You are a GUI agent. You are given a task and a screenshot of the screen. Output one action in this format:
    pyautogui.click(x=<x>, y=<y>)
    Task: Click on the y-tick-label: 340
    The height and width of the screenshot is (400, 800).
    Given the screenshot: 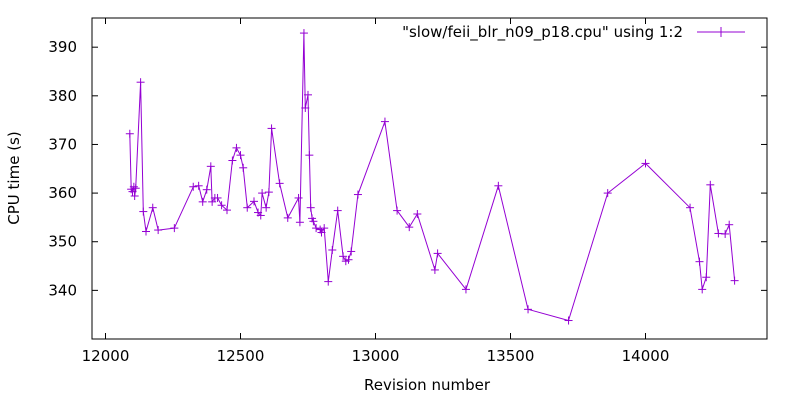 What is the action you would take?
    pyautogui.click(x=62, y=290)
    